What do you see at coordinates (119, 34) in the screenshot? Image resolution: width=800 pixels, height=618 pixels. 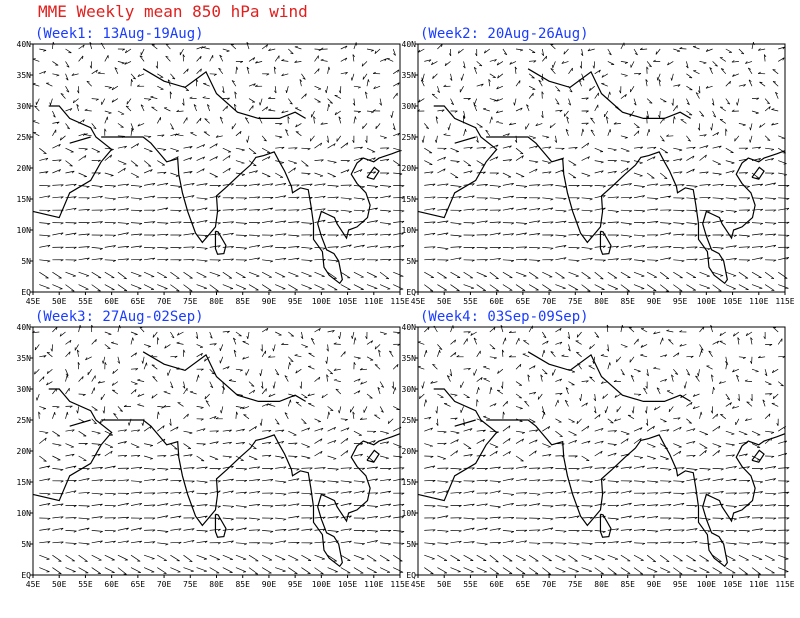 I see `panel-title: (Week1: 13Aug-19Aug)` at bounding box center [119, 34].